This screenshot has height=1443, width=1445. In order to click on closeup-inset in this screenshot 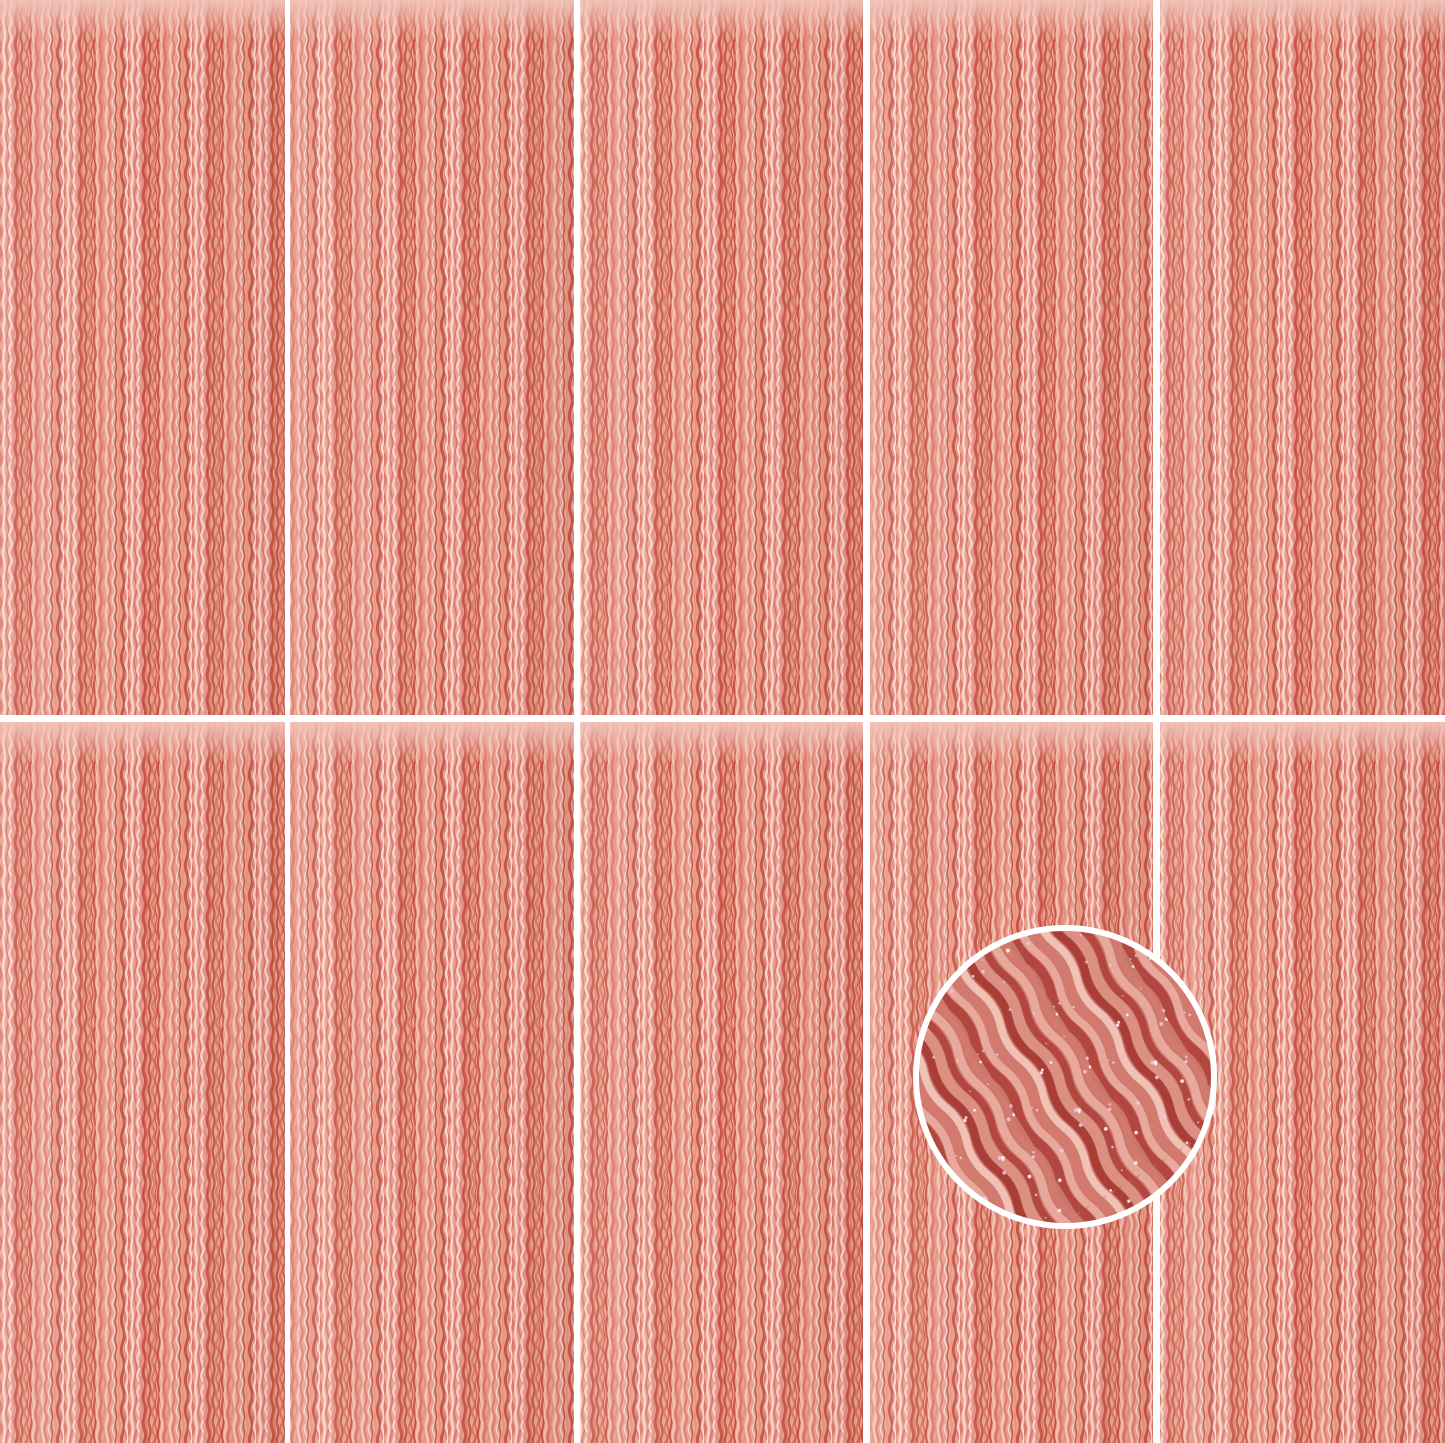, I will do `click(1065, 1077)`.